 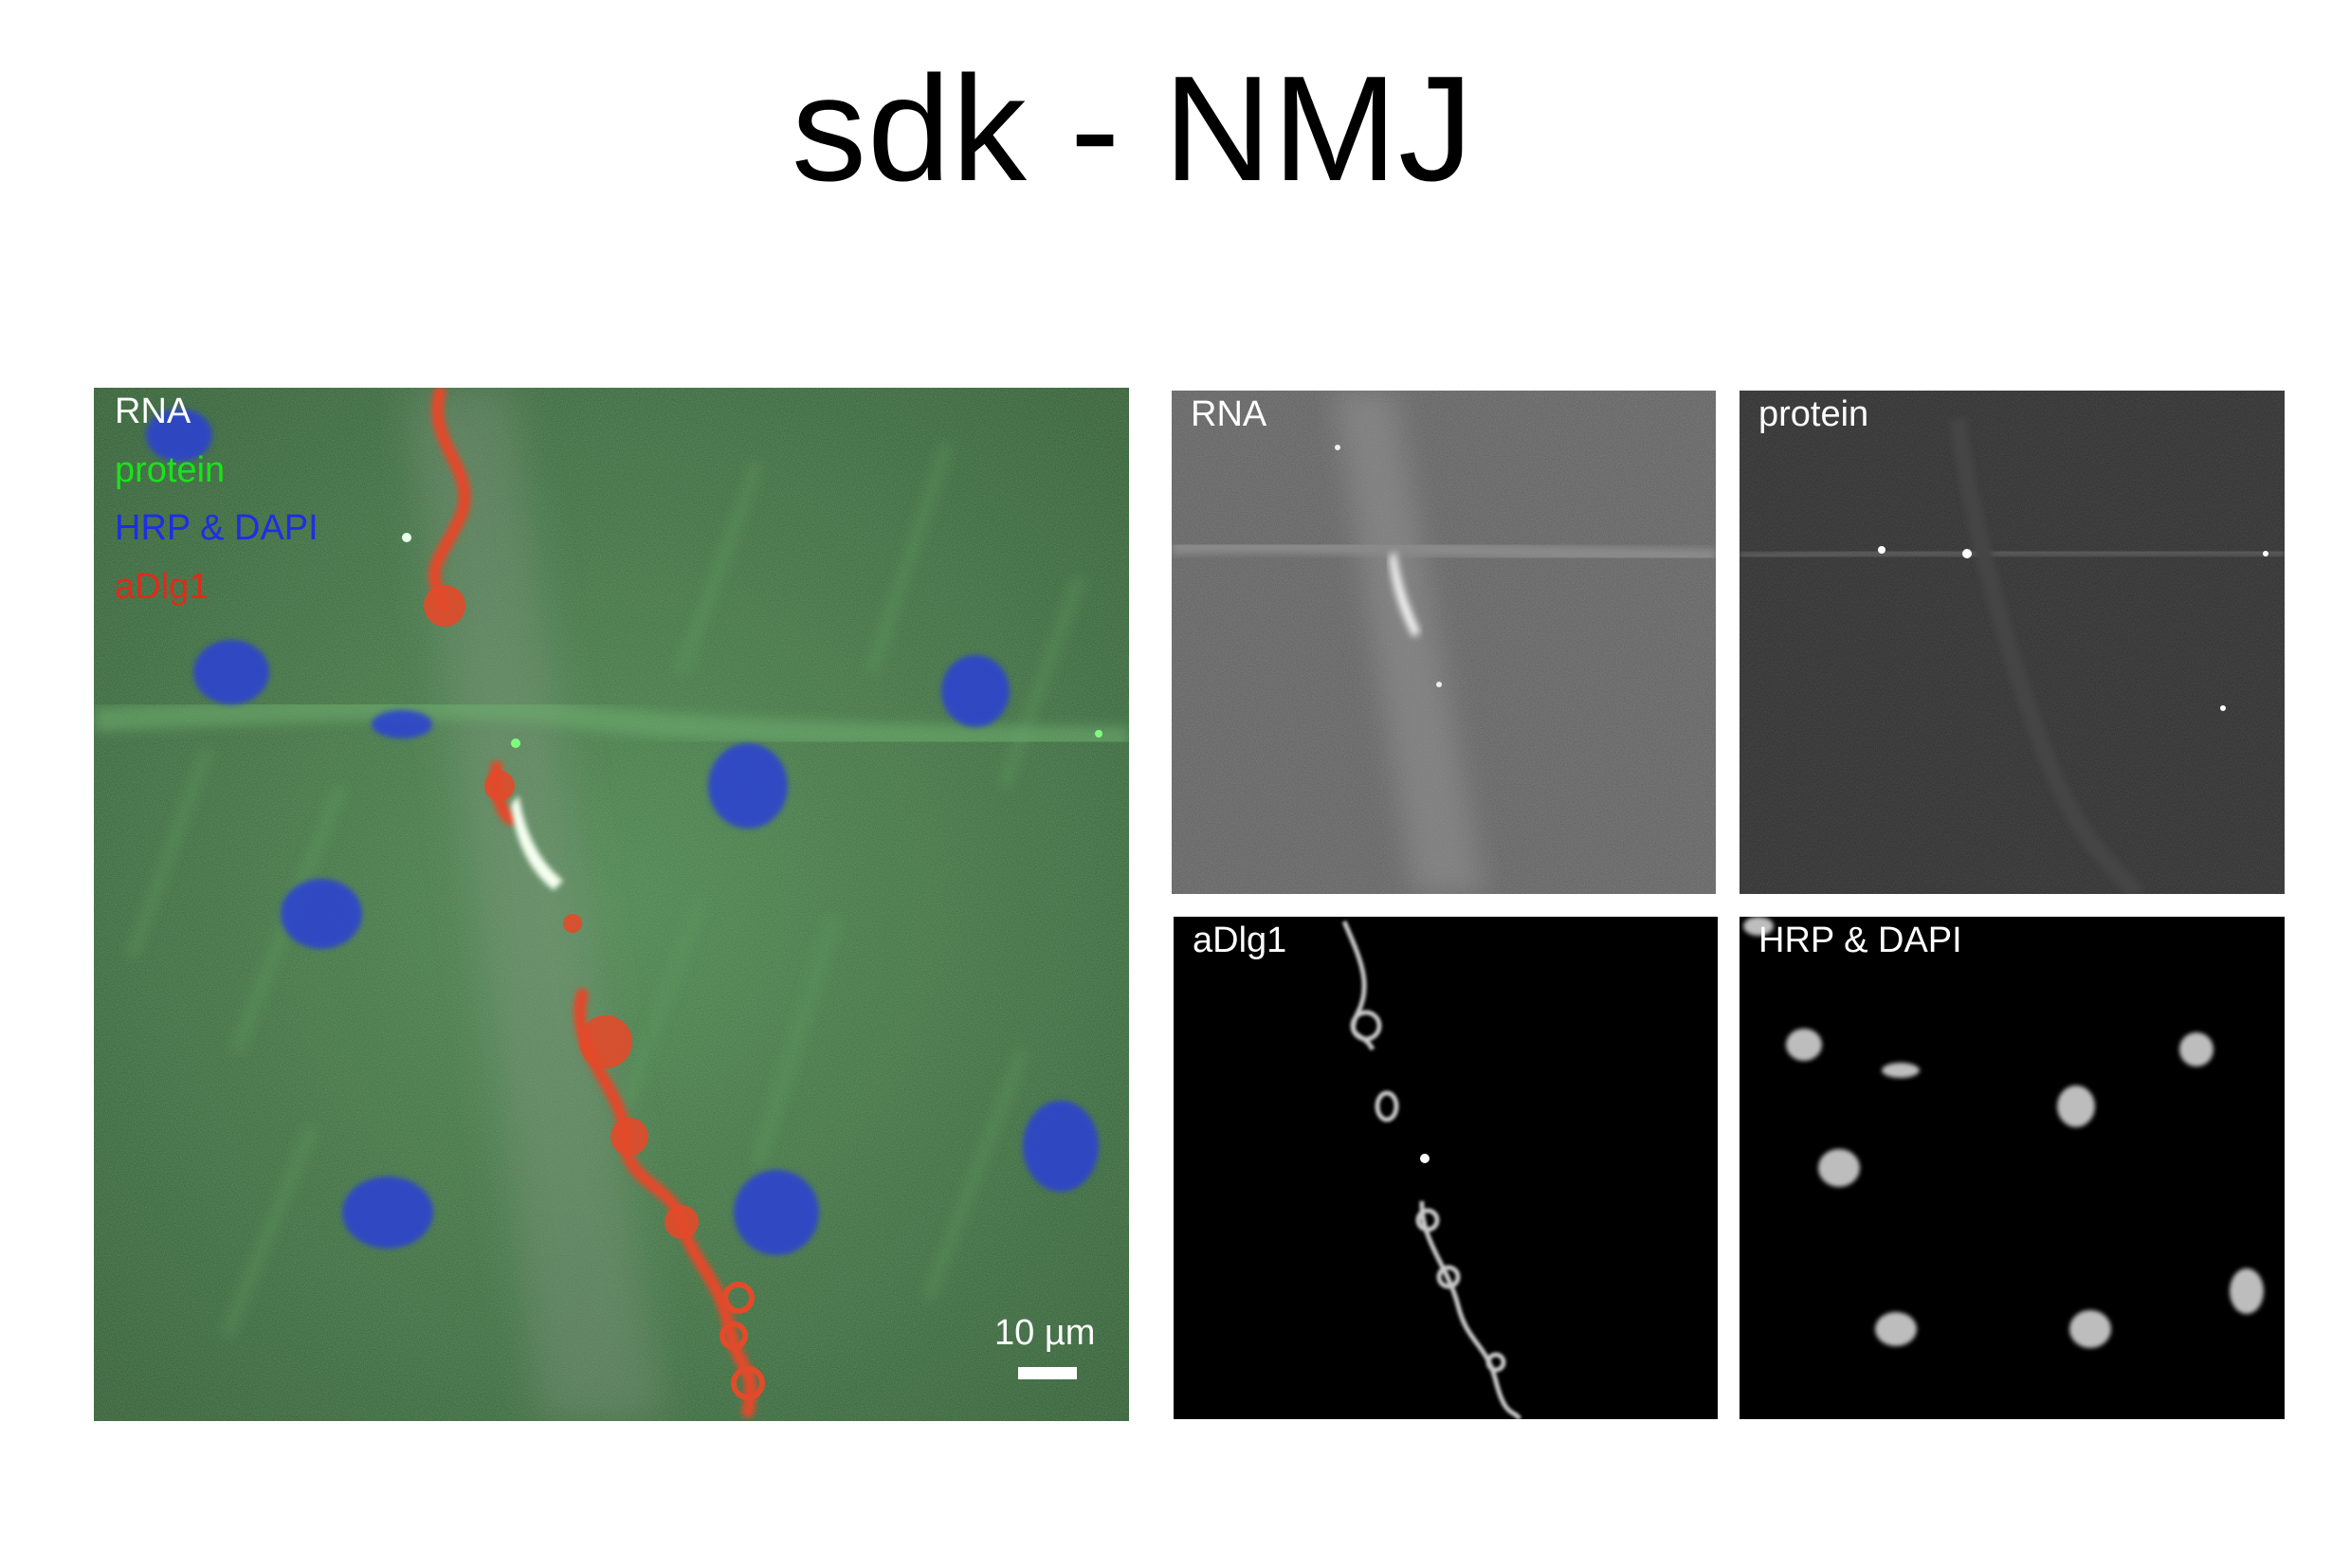 I want to click on legend-adlg1: aDlg1, so click(x=162, y=587).